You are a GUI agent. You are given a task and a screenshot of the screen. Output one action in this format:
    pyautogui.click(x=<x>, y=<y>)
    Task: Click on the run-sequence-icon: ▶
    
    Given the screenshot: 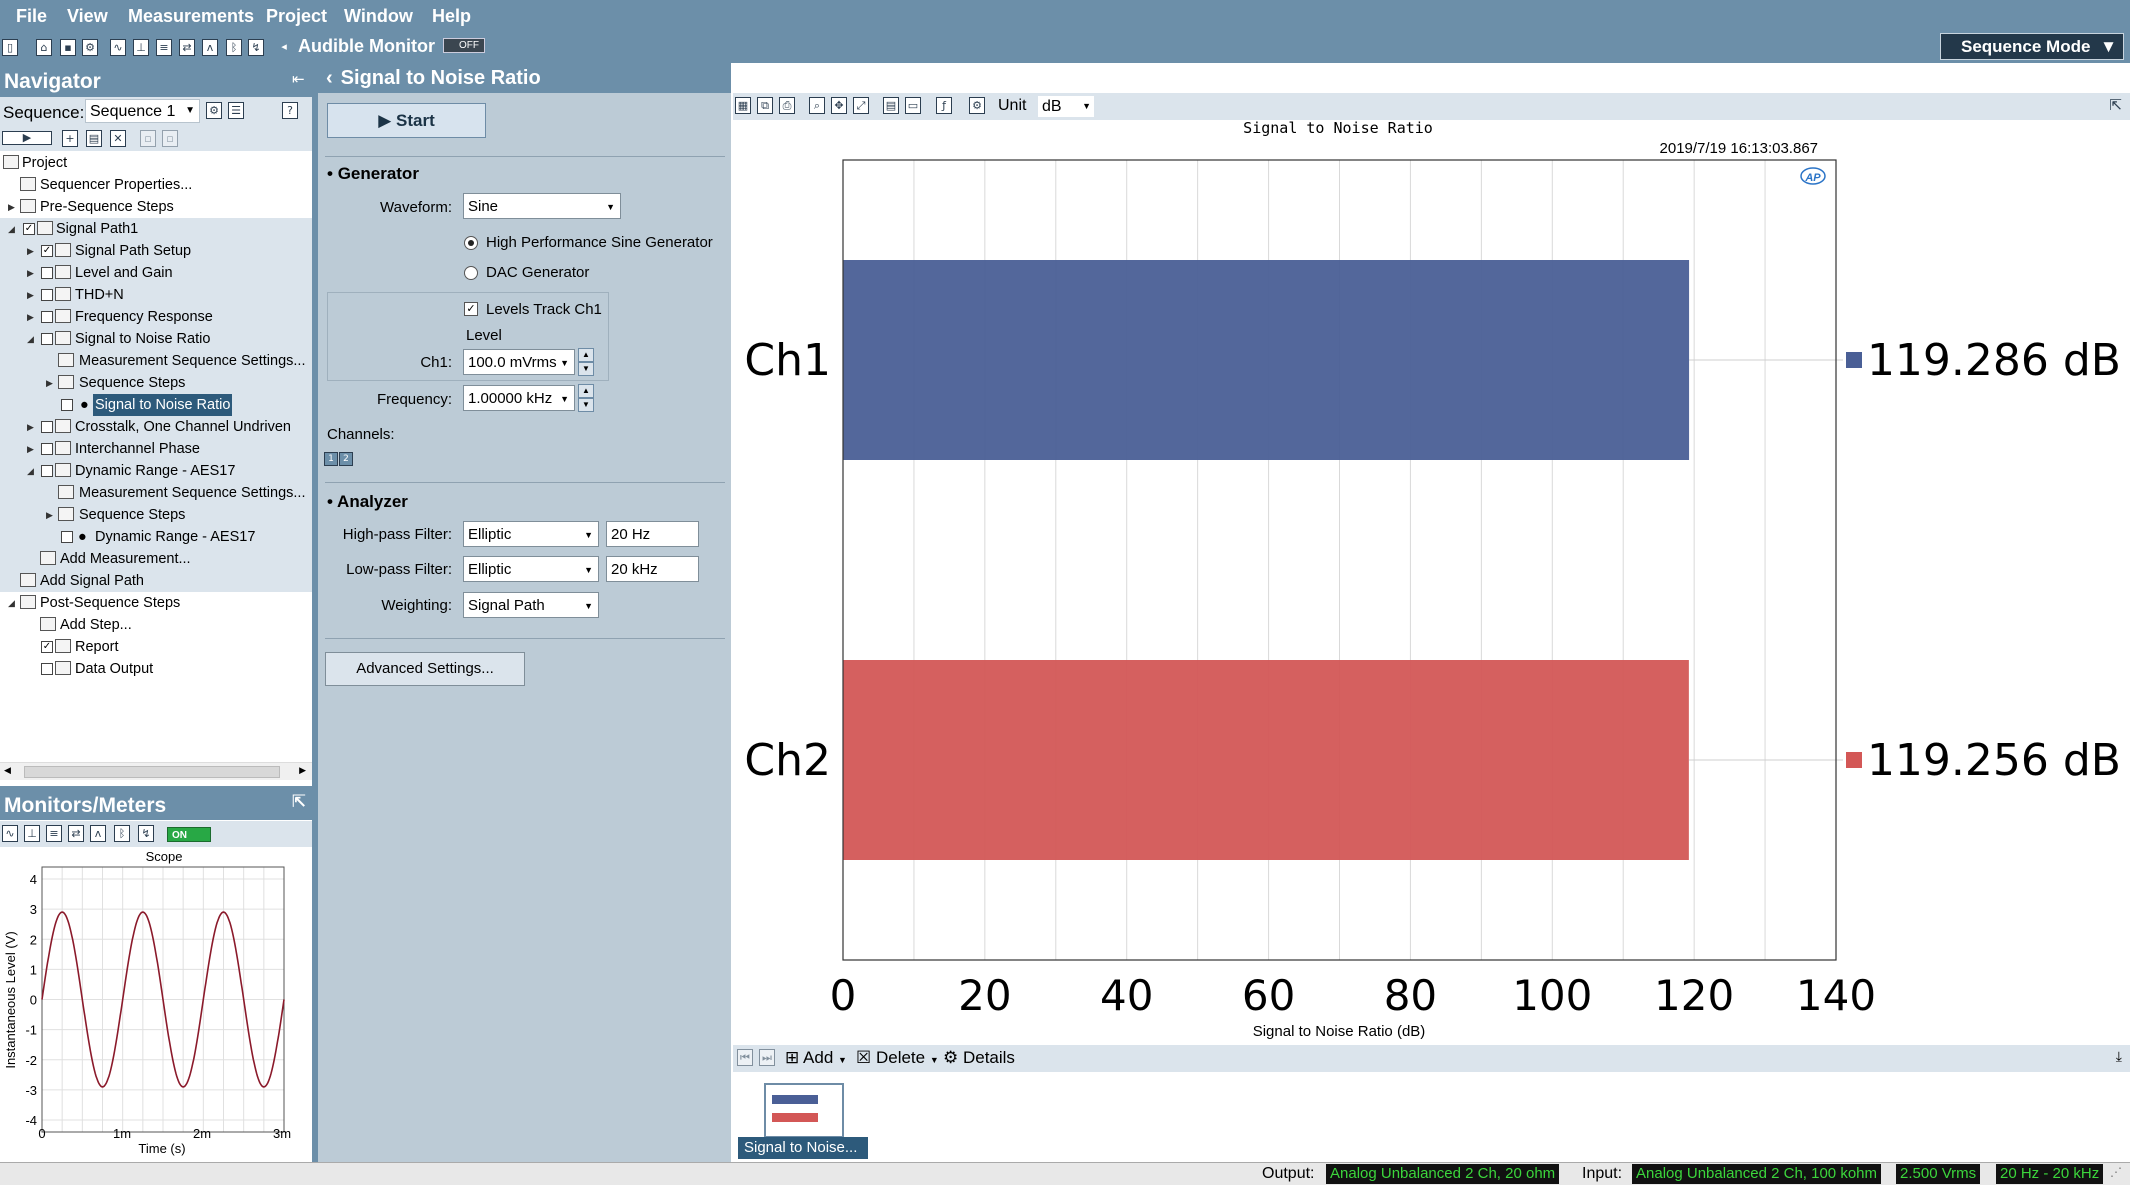 What is the action you would take?
    pyautogui.click(x=27, y=138)
    